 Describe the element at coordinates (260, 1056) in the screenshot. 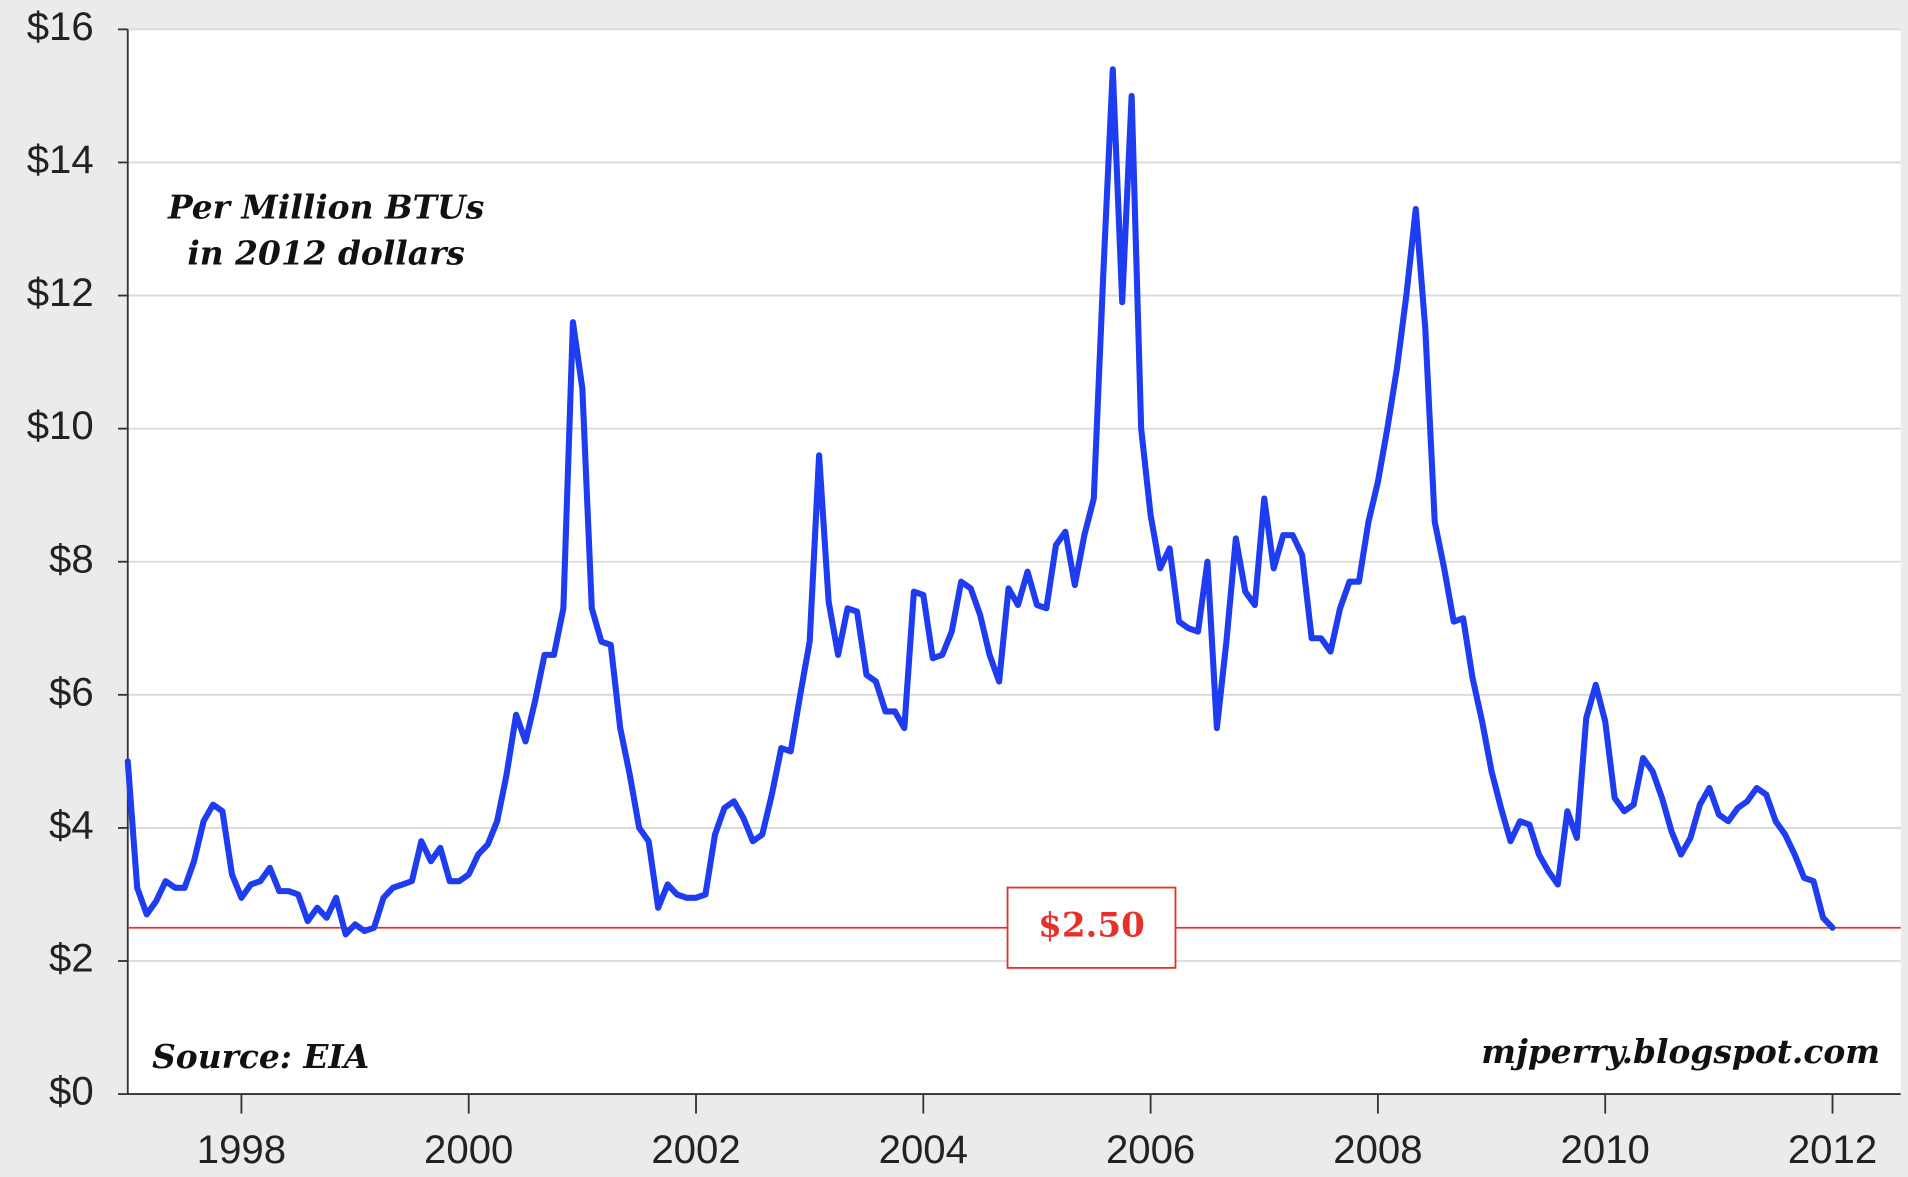

I see `source: Source: EIA` at that location.